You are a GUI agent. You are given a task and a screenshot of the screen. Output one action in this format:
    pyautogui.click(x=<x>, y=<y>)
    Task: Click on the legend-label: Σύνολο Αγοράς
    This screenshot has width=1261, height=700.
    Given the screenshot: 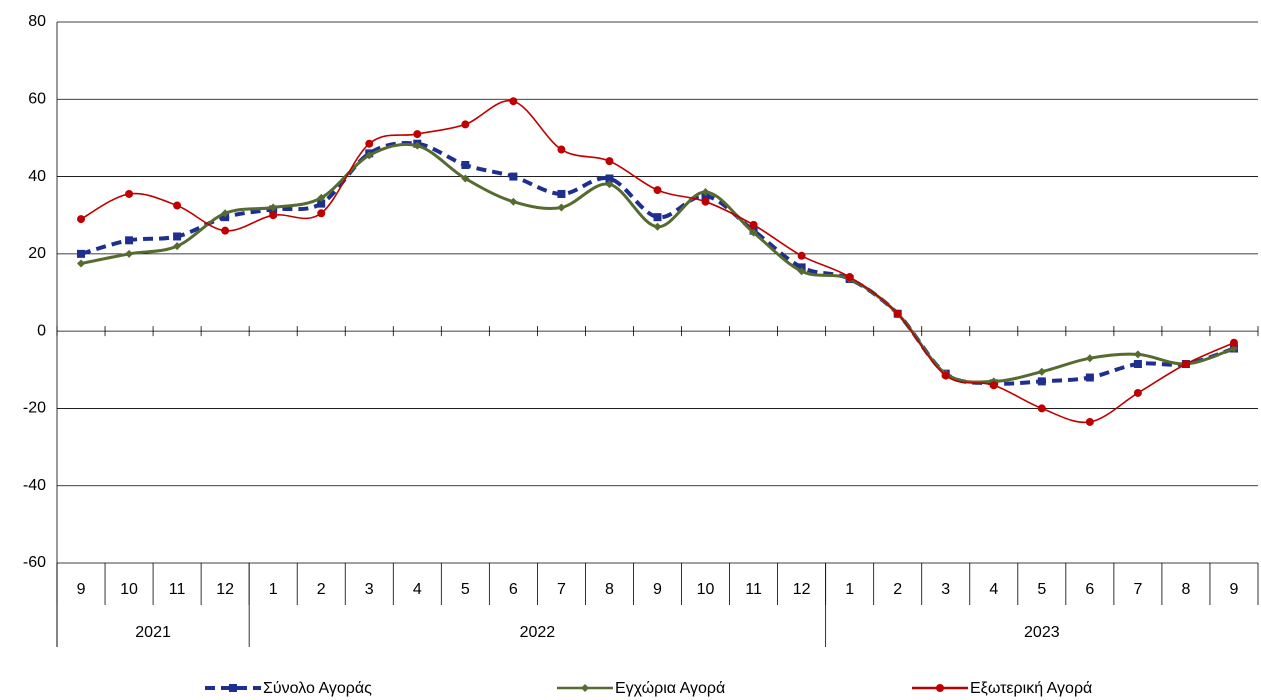 What is the action you would take?
    pyautogui.click(x=317, y=688)
    